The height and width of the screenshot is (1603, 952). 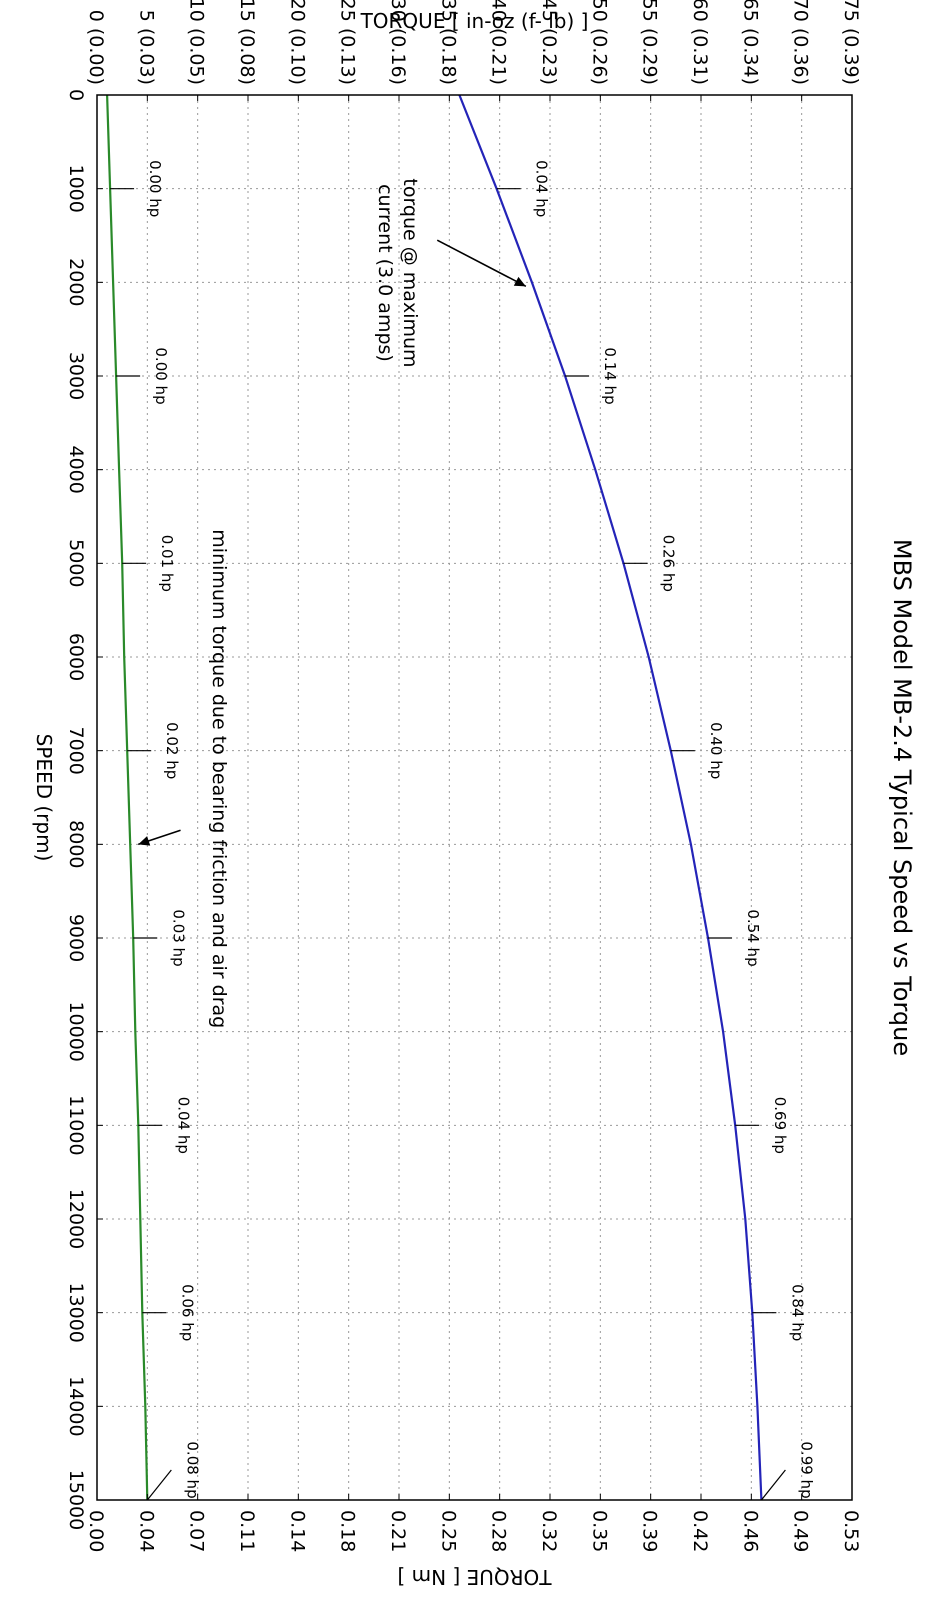 What do you see at coordinates (144, 841) in the screenshot?
I see `annotation-arrow-min-torque-head` at bounding box center [144, 841].